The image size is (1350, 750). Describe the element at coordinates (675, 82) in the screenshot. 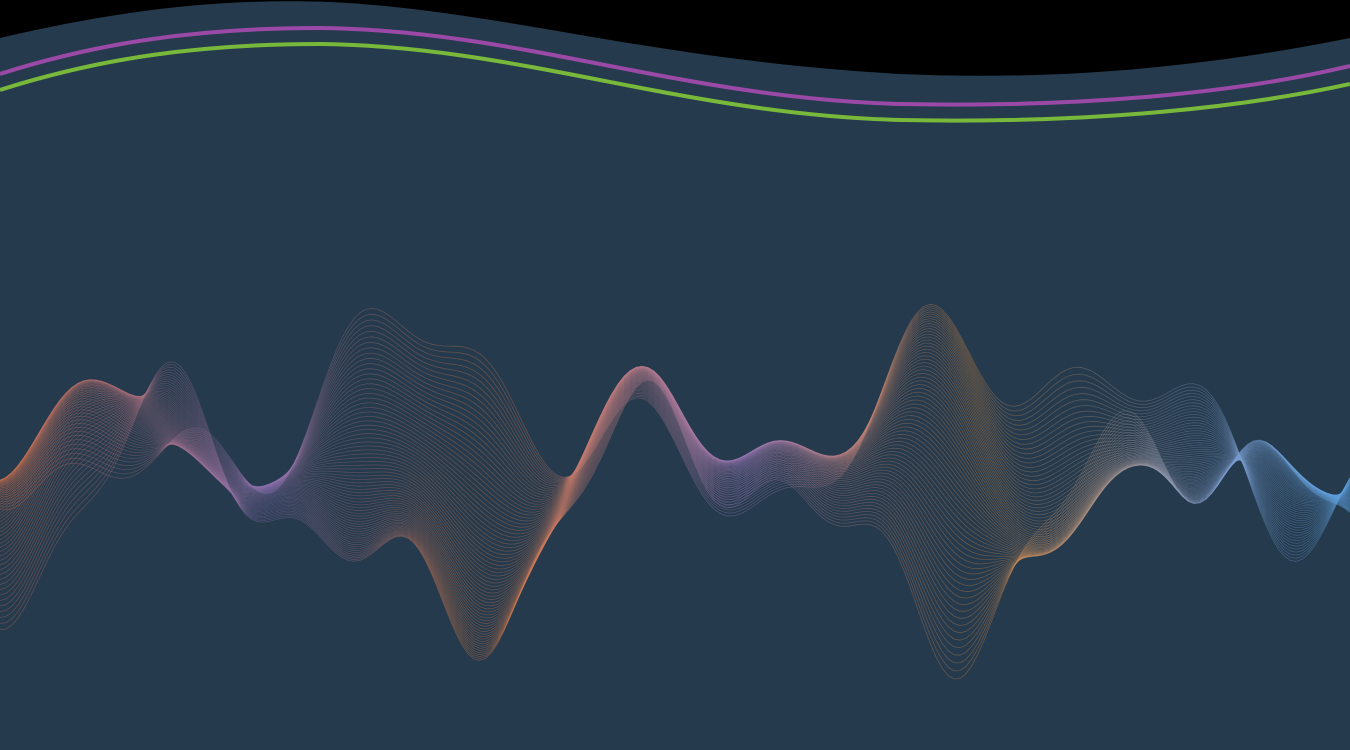

I see `green-wave` at that location.